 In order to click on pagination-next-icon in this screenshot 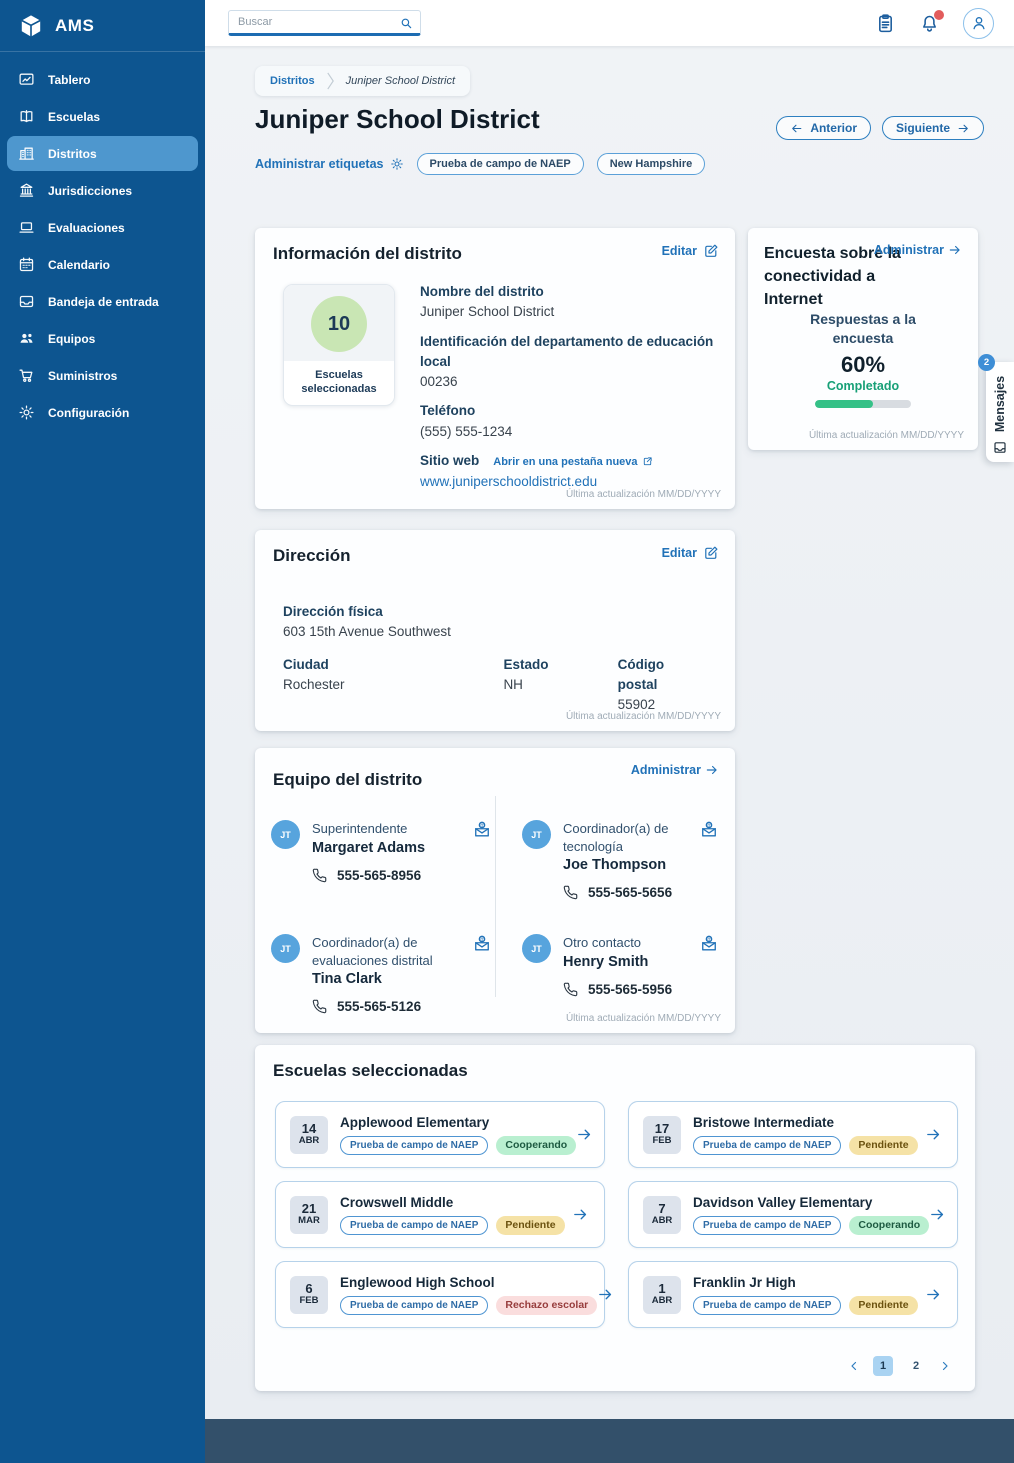, I will do `click(945, 1366)`.